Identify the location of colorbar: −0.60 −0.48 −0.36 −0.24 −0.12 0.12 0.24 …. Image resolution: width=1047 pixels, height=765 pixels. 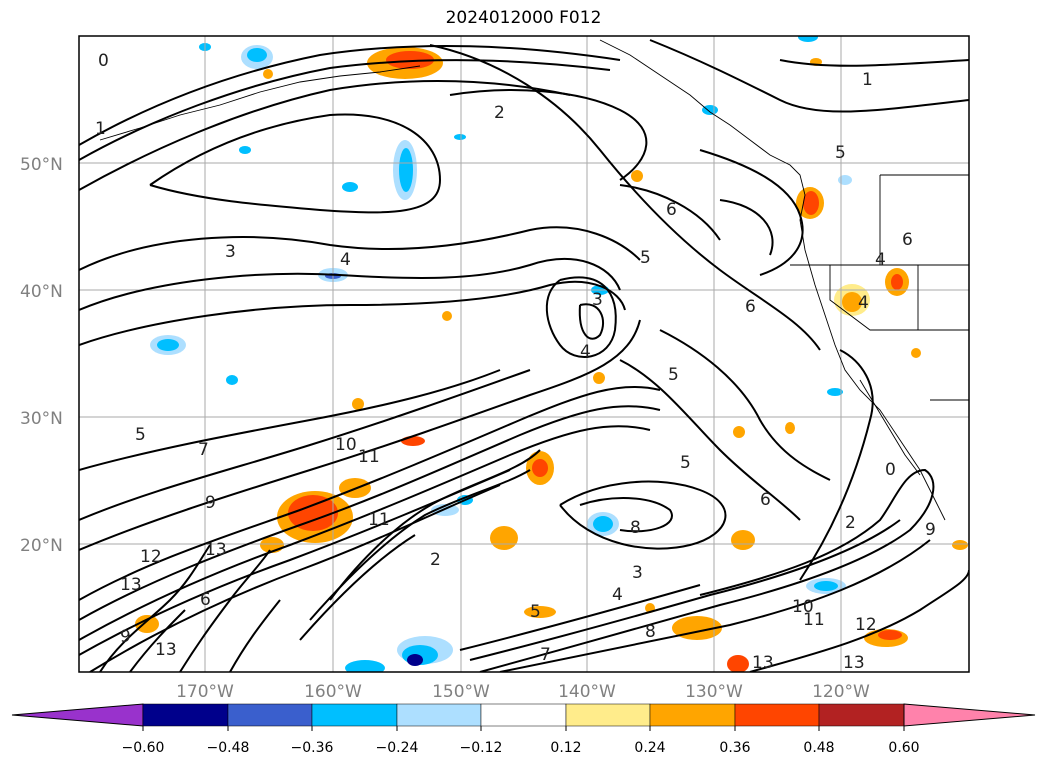
(523, 729).